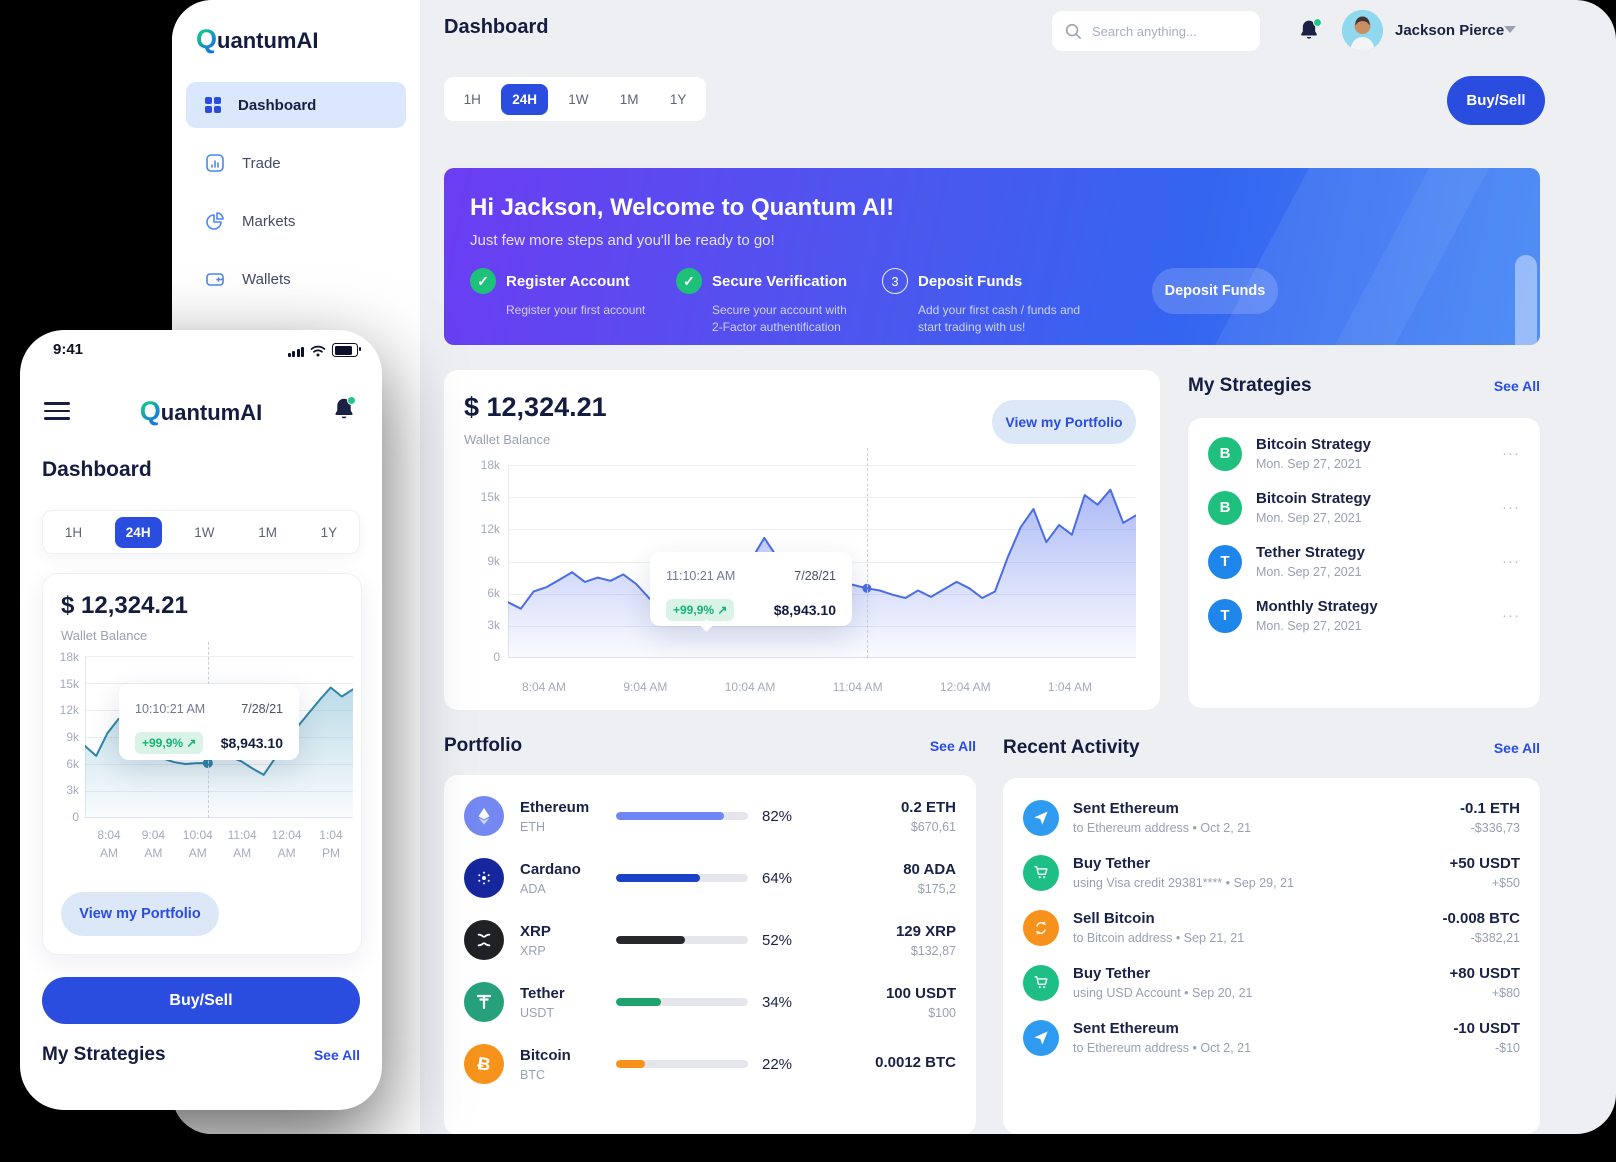  What do you see at coordinates (207, 39) in the screenshot?
I see `logo-q-glyph: Q` at bounding box center [207, 39].